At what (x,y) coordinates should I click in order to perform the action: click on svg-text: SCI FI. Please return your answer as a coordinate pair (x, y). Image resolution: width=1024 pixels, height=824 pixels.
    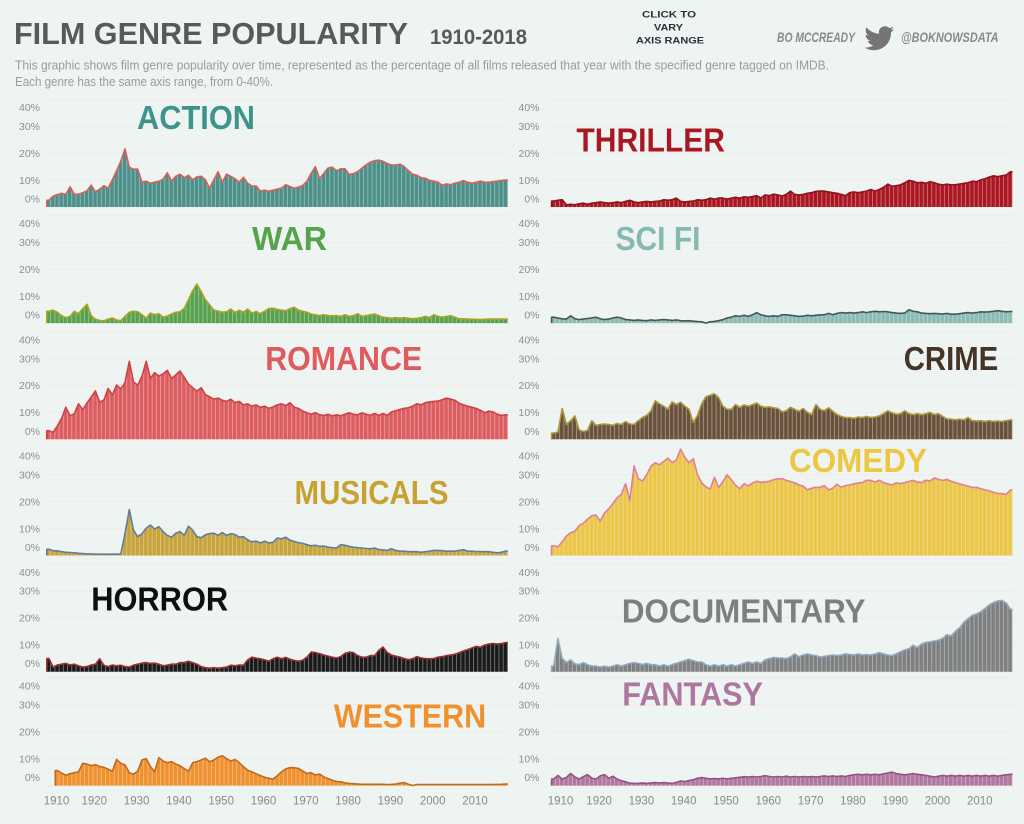
    Looking at the image, I should click on (658, 238).